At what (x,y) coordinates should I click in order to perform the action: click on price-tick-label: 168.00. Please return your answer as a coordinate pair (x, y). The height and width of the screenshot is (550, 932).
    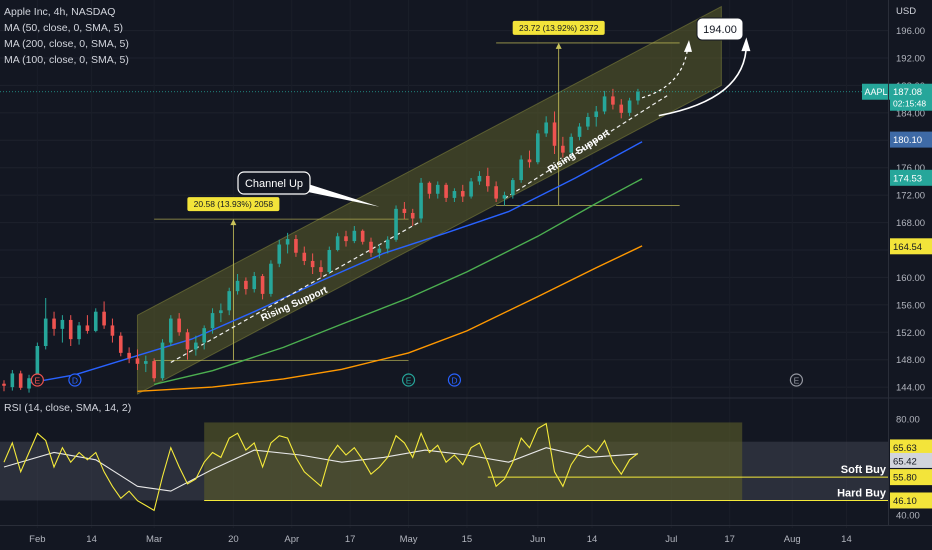
    Looking at the image, I should click on (910, 223).